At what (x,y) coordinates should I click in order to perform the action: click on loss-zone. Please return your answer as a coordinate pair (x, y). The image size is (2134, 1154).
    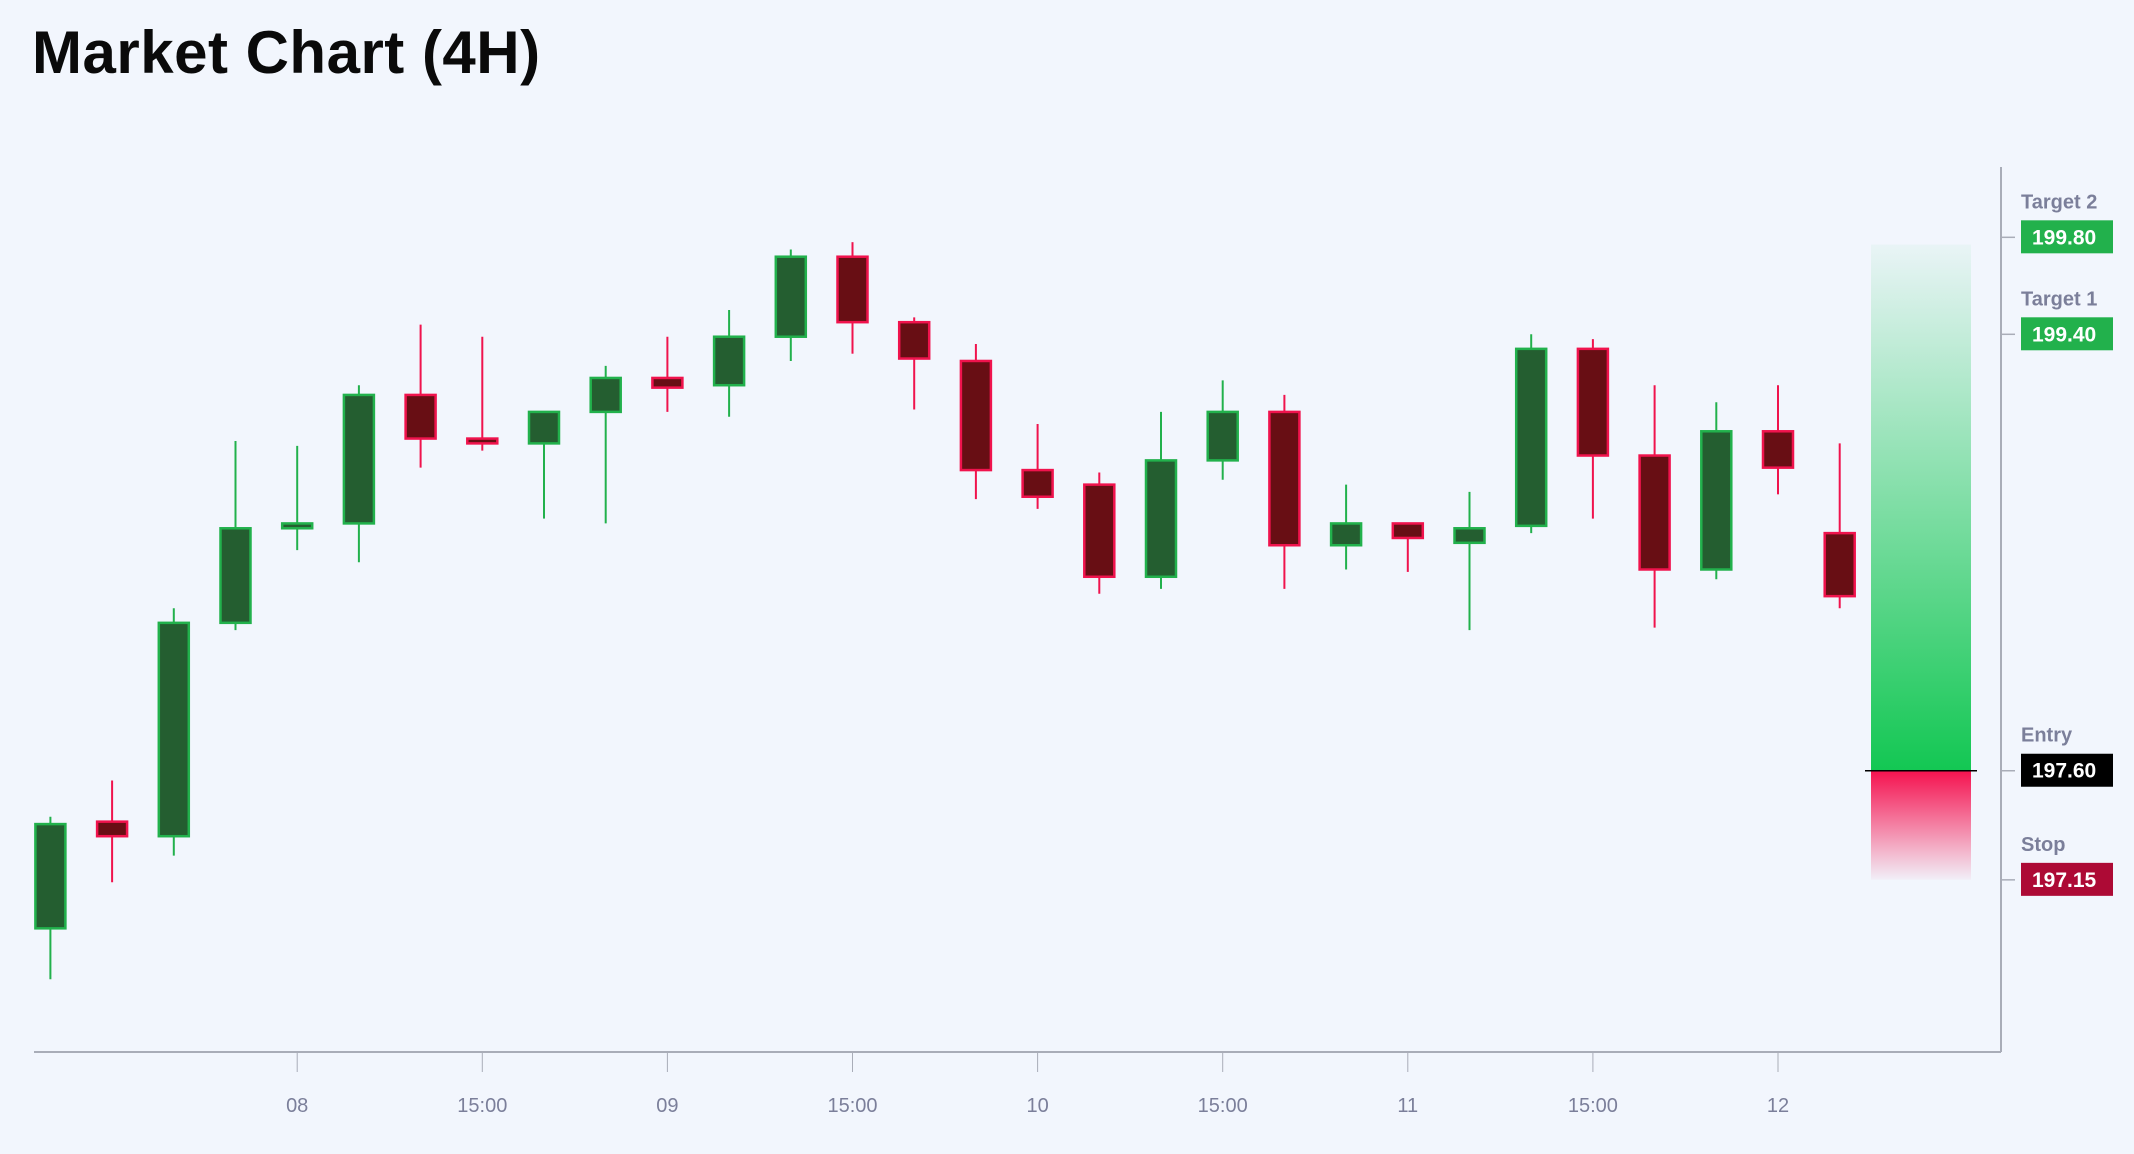
    Looking at the image, I should click on (1921, 825).